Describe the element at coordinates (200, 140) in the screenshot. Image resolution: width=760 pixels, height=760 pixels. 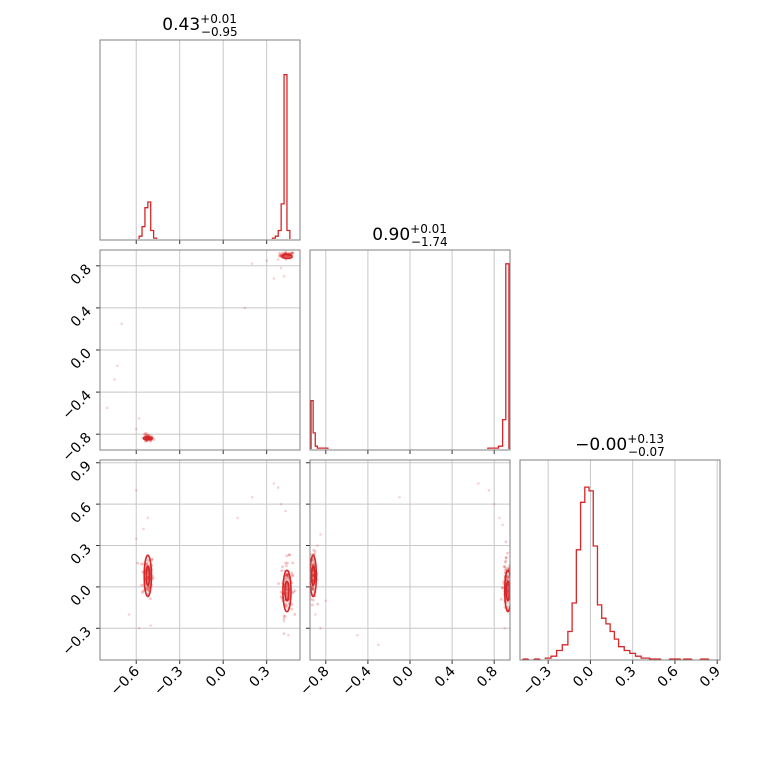
I see `hist-axes` at that location.